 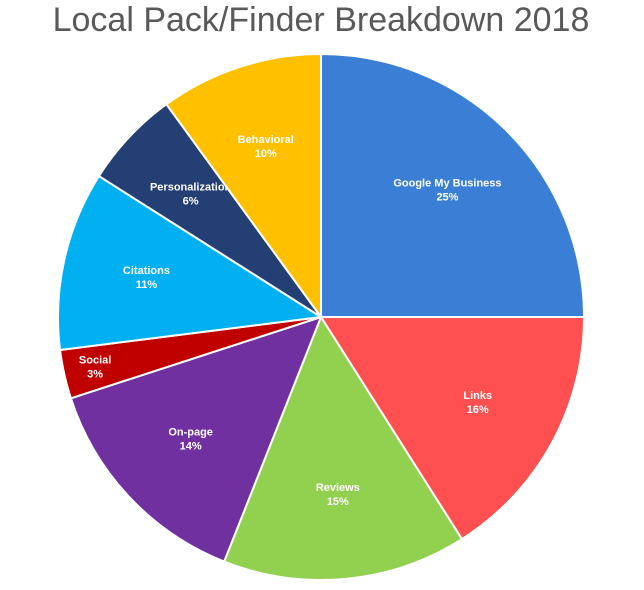 What do you see at coordinates (478, 410) in the screenshot?
I see `slice-value-label: 16%` at bounding box center [478, 410].